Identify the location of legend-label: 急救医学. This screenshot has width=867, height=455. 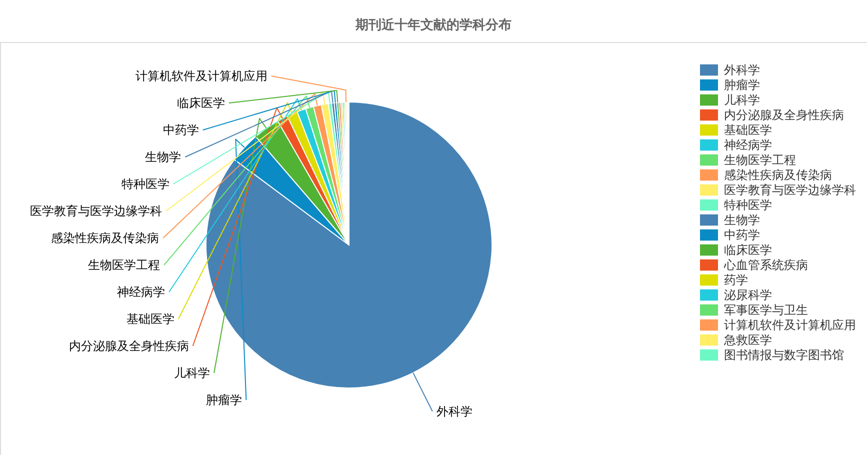
(747, 340).